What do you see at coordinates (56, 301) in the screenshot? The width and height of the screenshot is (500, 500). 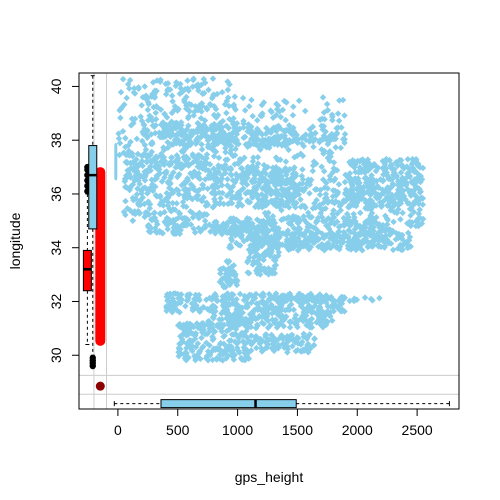 I see `y-tick-label: 32` at bounding box center [56, 301].